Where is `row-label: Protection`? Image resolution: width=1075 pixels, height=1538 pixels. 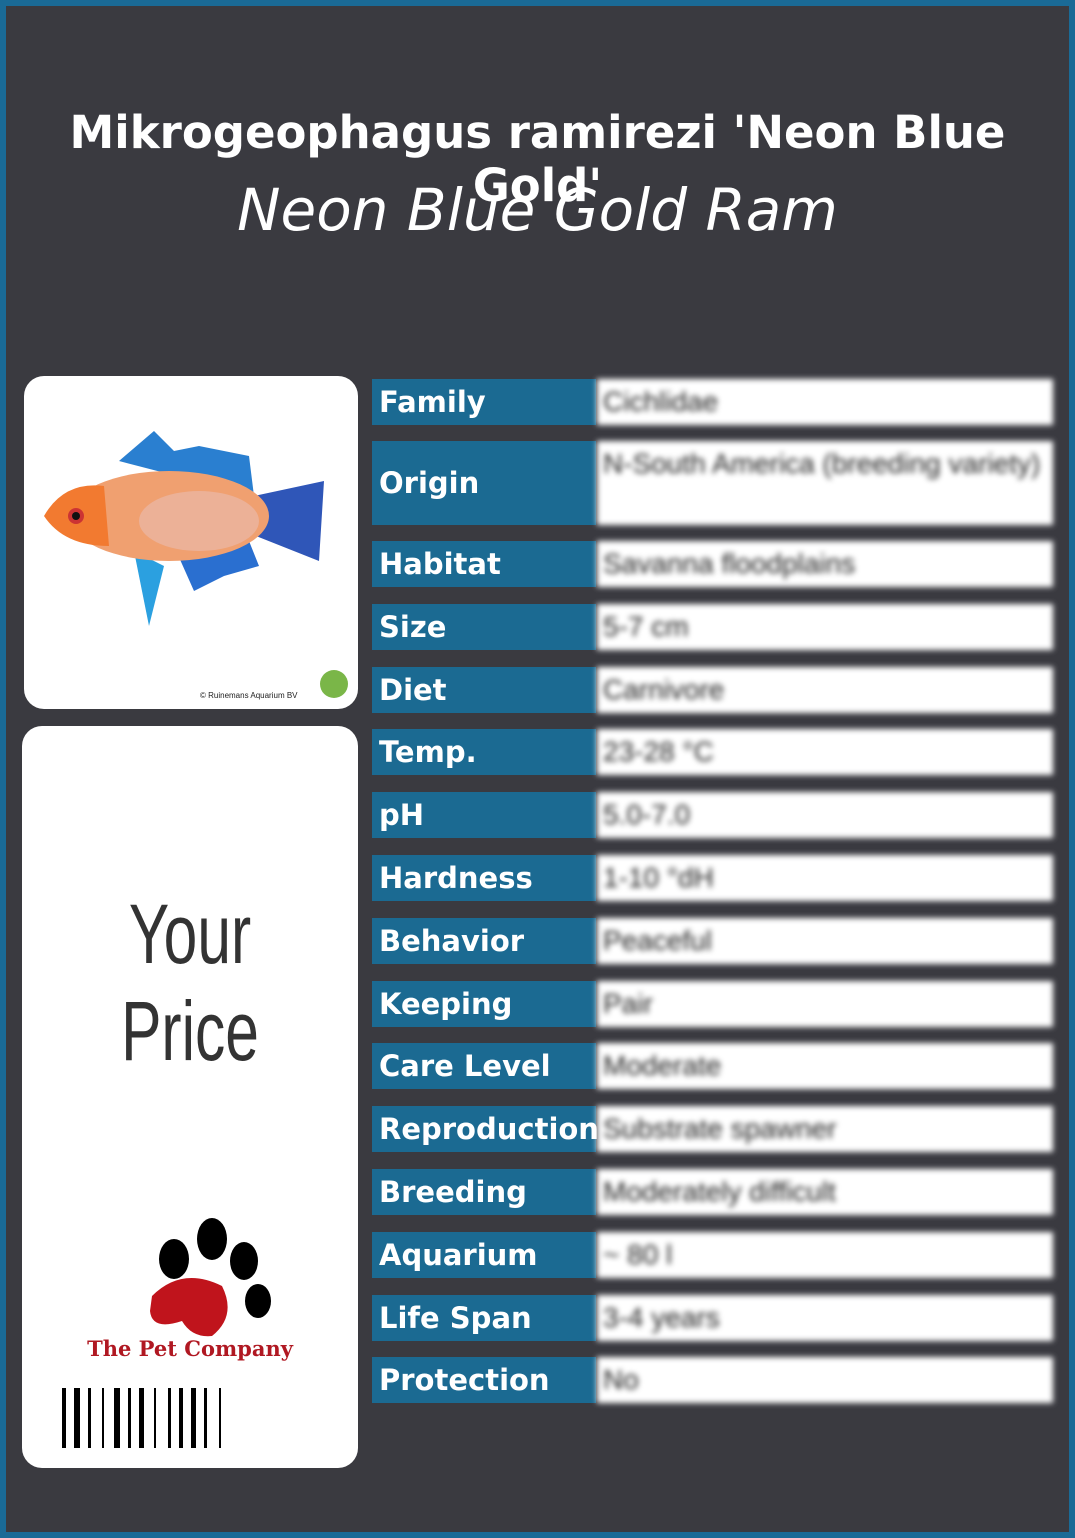
row-label: Protection is located at coordinates (484, 1380).